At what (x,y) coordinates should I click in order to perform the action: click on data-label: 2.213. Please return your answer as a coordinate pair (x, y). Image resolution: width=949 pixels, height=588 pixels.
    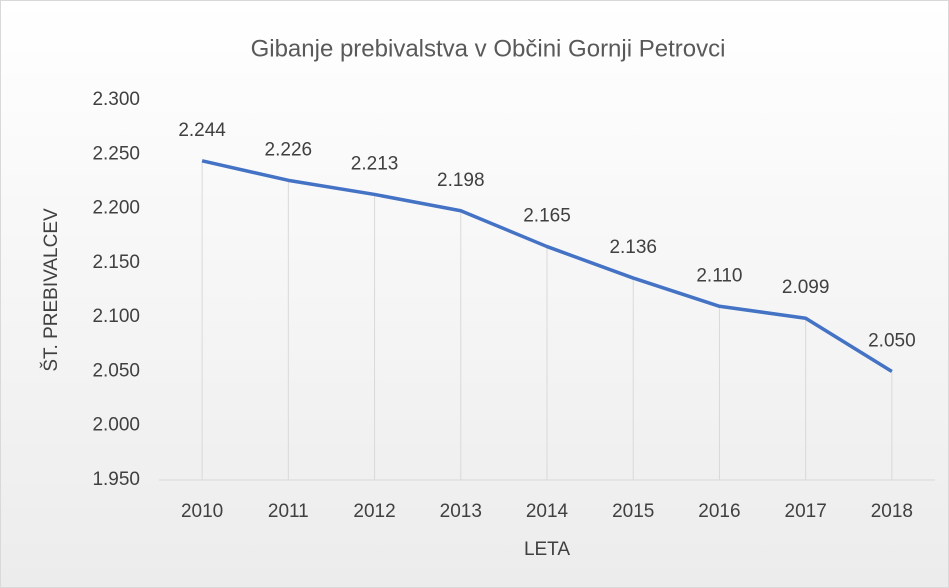
    Looking at the image, I should click on (375, 163).